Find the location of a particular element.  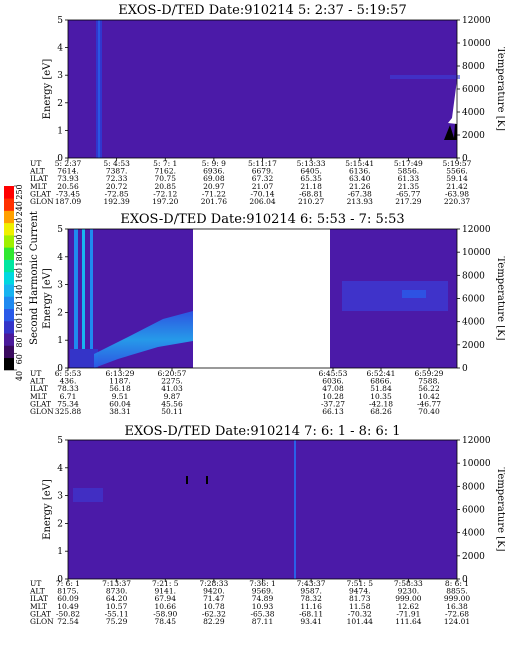

y-right-tick-label: 8000 is located at coordinates (473, 487).